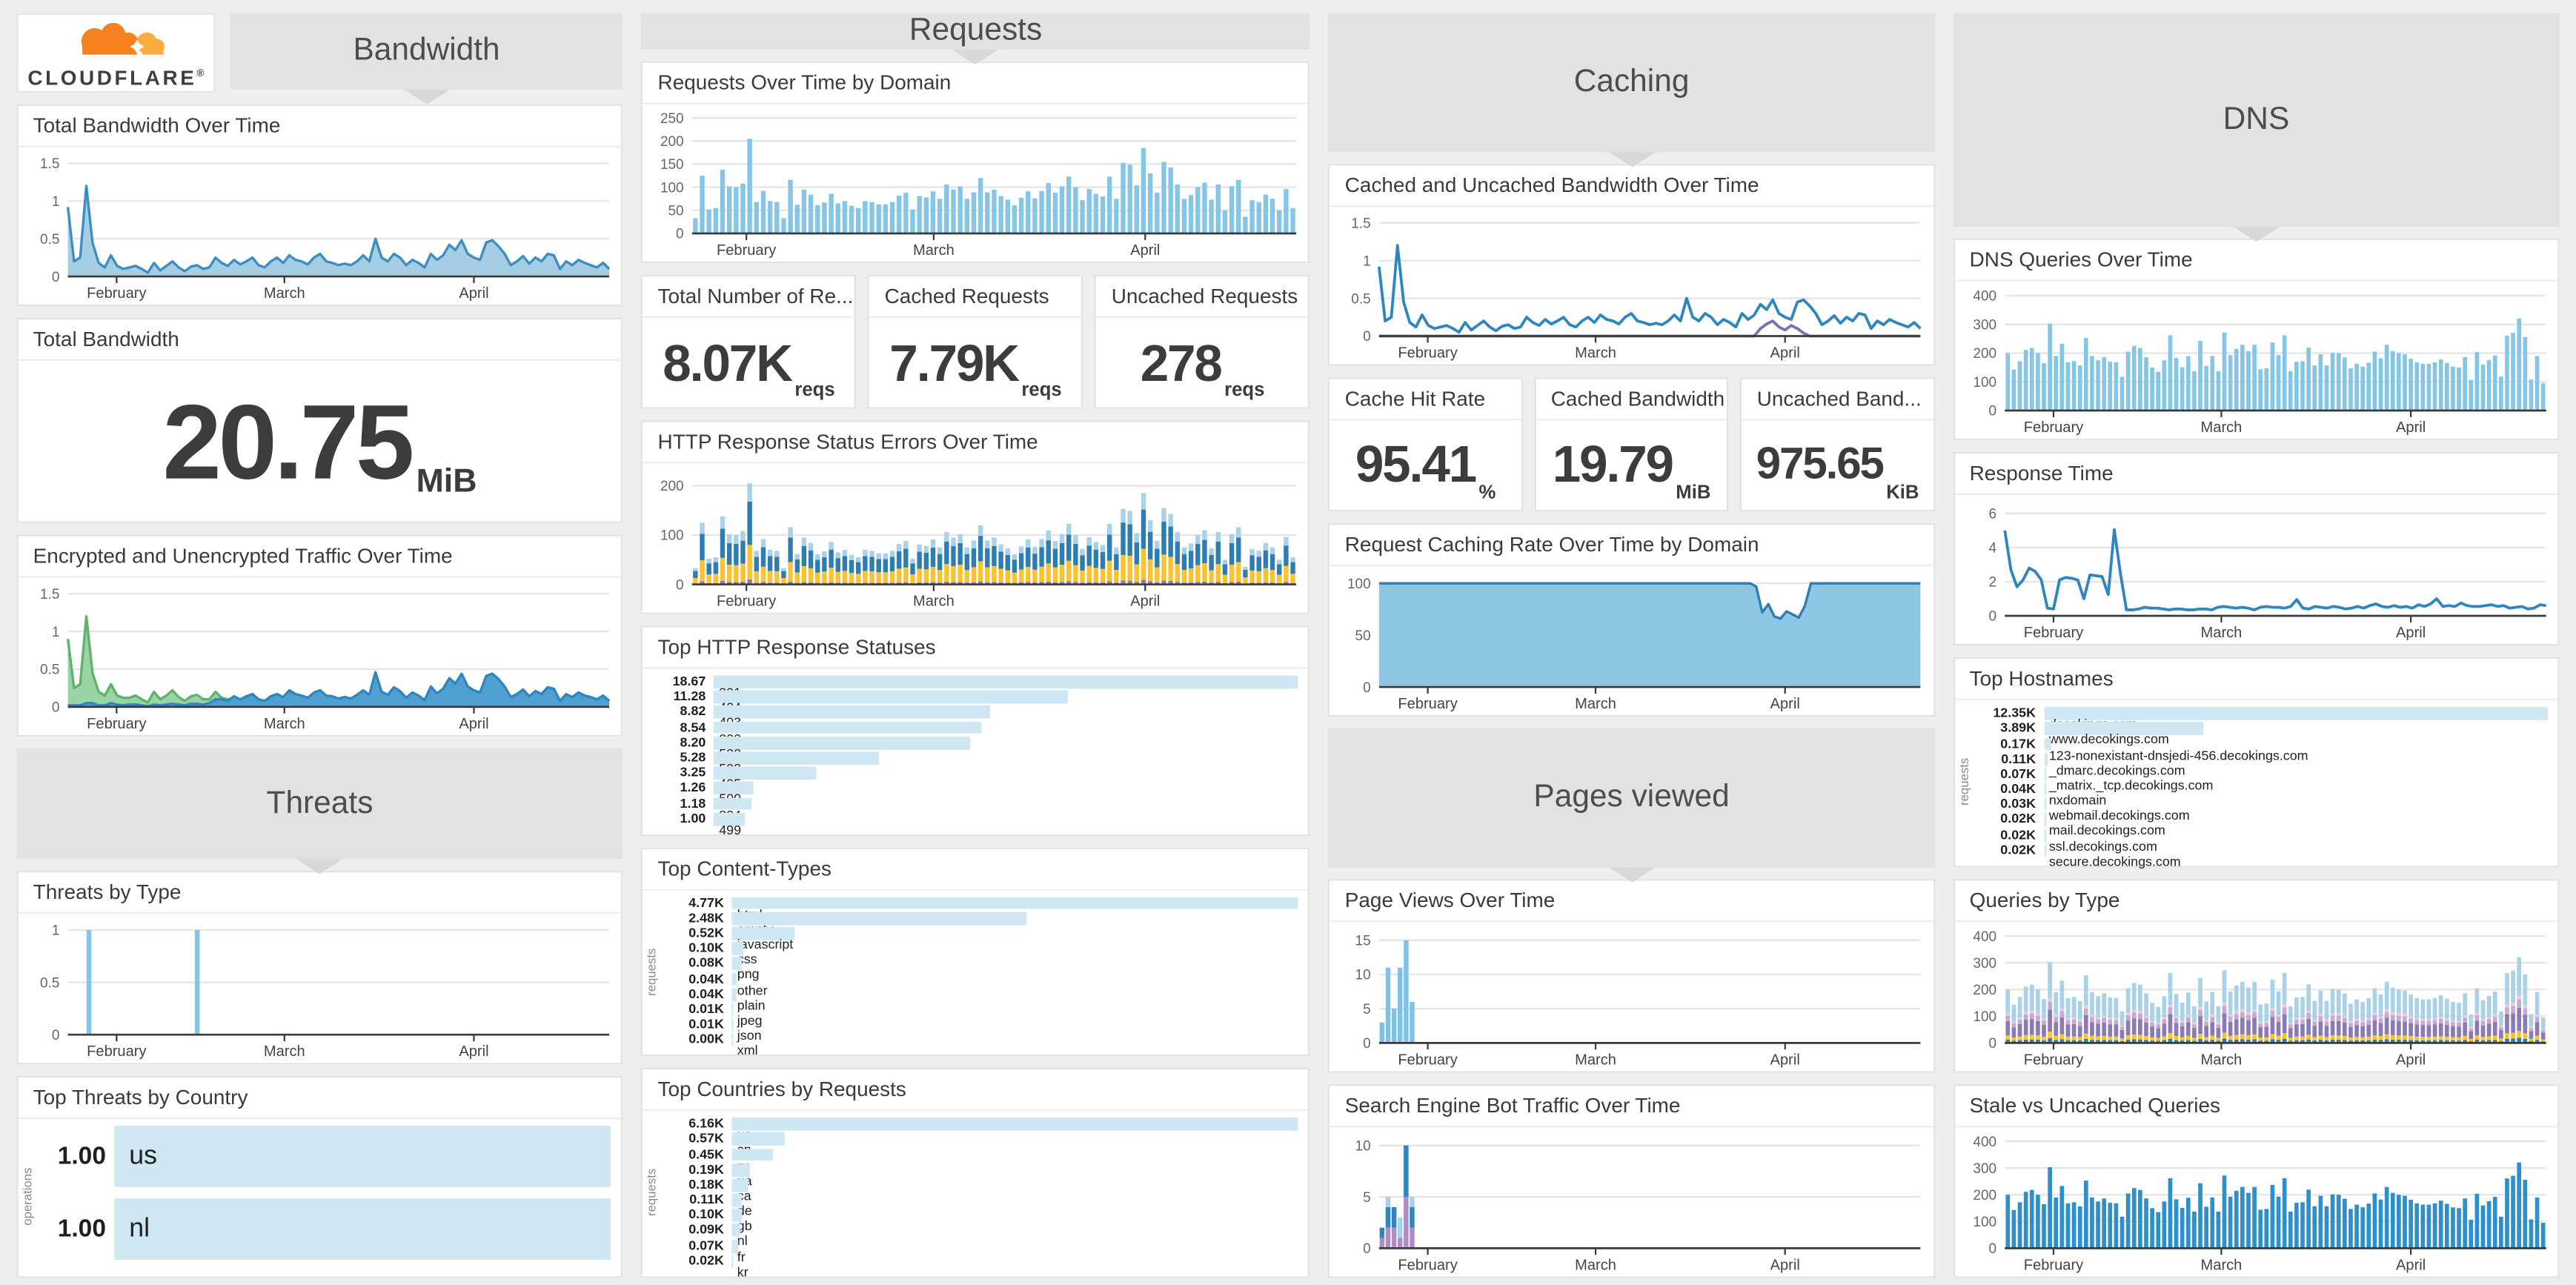 The image size is (2576, 1285). Describe the element at coordinates (1631, 83) in the screenshot. I see `section-header-caching: Caching` at that location.